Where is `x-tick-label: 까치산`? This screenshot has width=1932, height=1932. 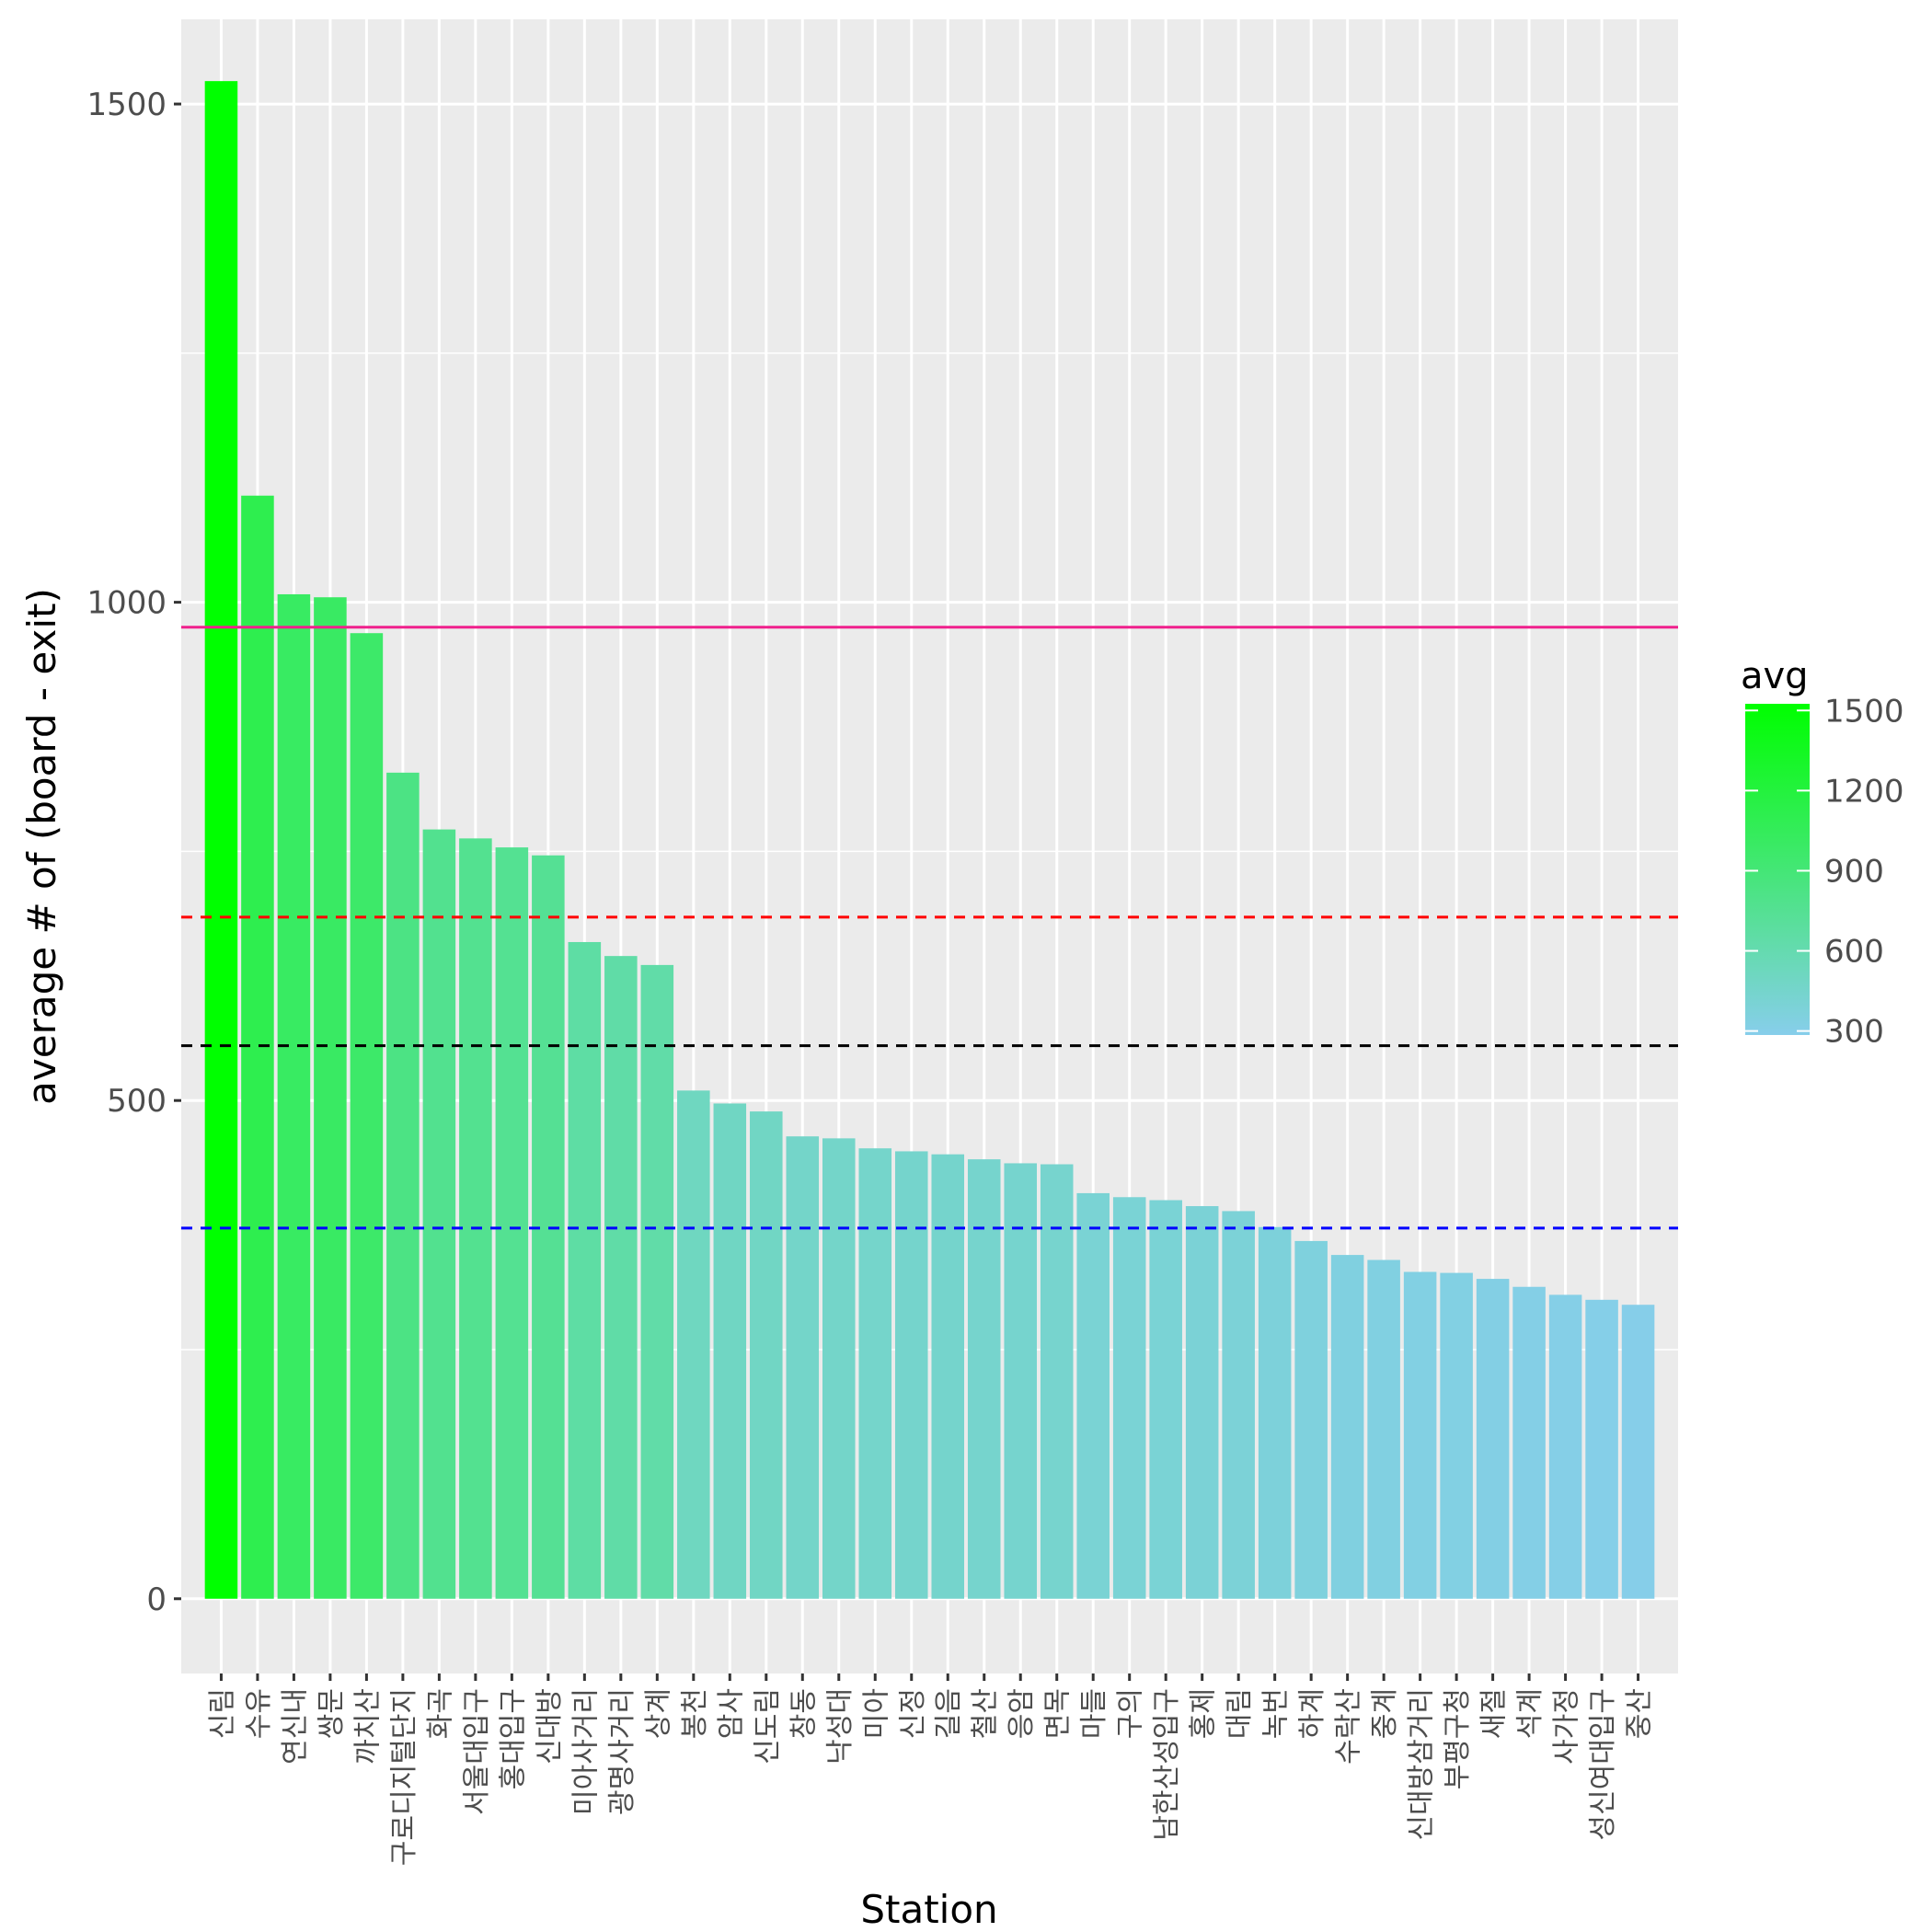
x-tick-label: 까치산 is located at coordinates (367, 1726).